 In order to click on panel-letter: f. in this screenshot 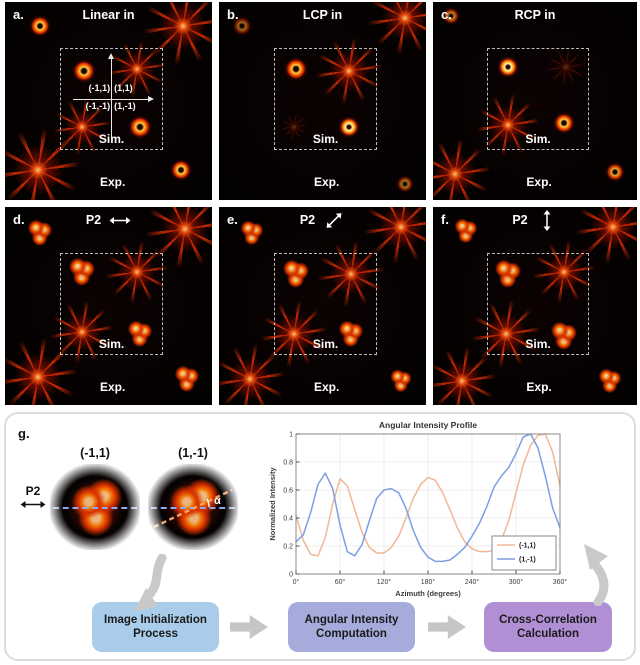, I will do `click(445, 219)`.